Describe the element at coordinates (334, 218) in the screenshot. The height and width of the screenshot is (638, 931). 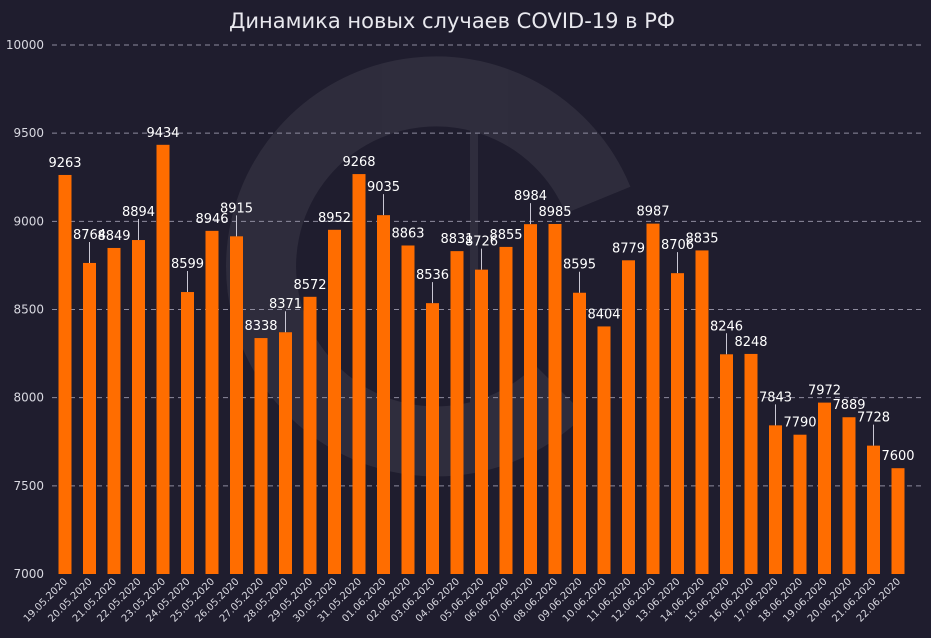
I see `data-label: 8952` at that location.